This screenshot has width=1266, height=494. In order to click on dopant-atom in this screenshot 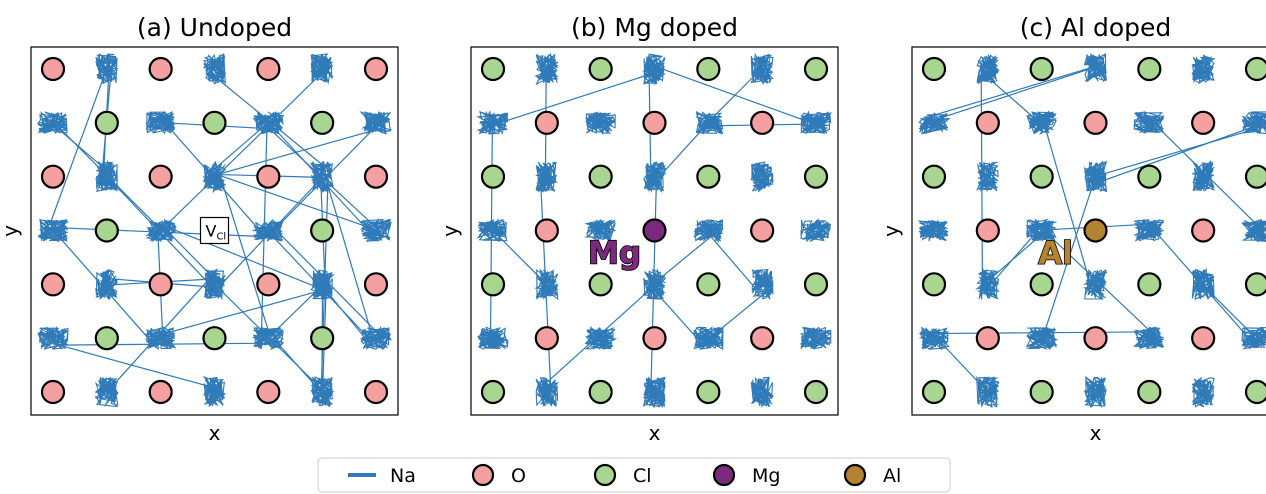, I will do `click(654, 230)`.